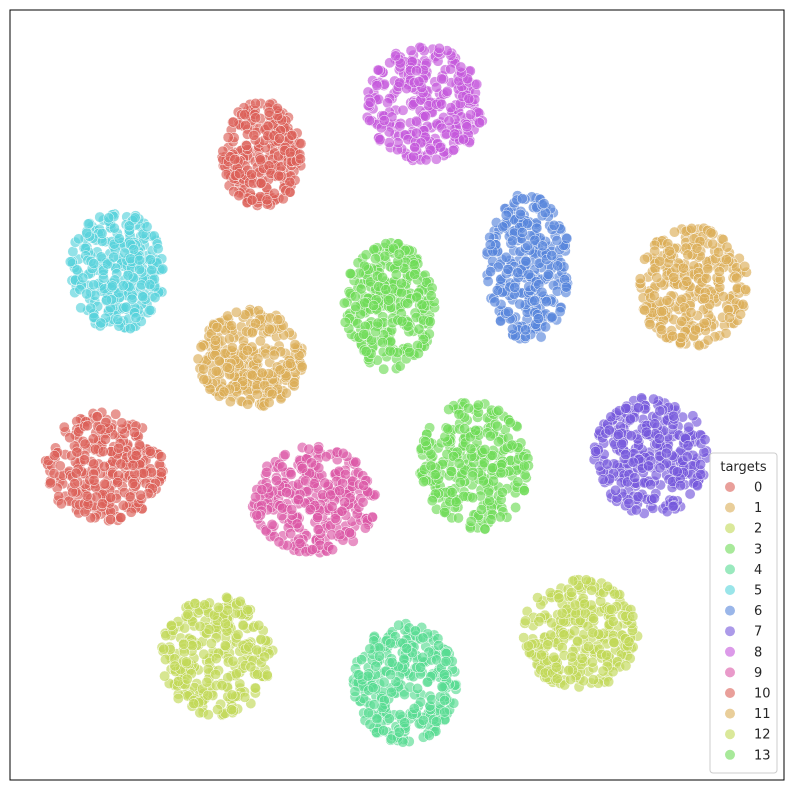 The width and height of the screenshot is (794, 790). Describe the element at coordinates (762, 735) in the screenshot. I see `legend-label-12: 12` at that location.